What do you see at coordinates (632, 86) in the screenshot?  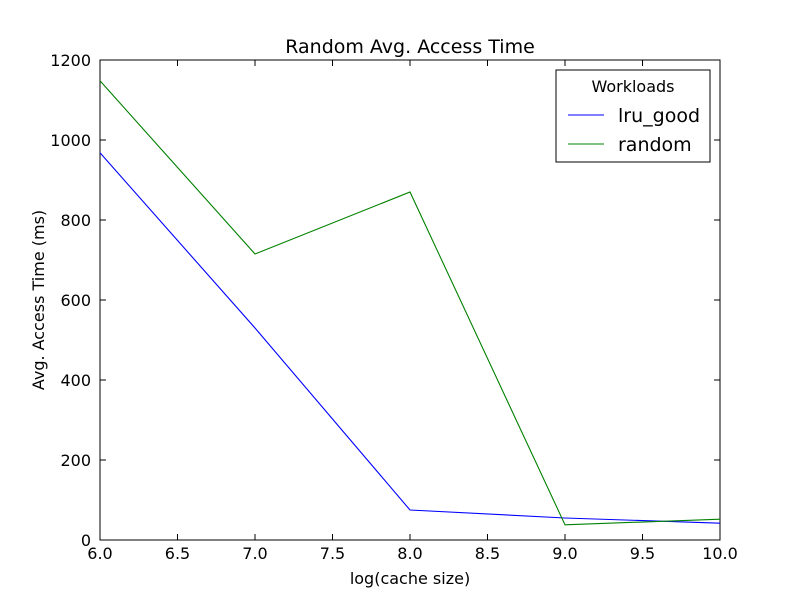 I see `legend-title: Workloads` at bounding box center [632, 86].